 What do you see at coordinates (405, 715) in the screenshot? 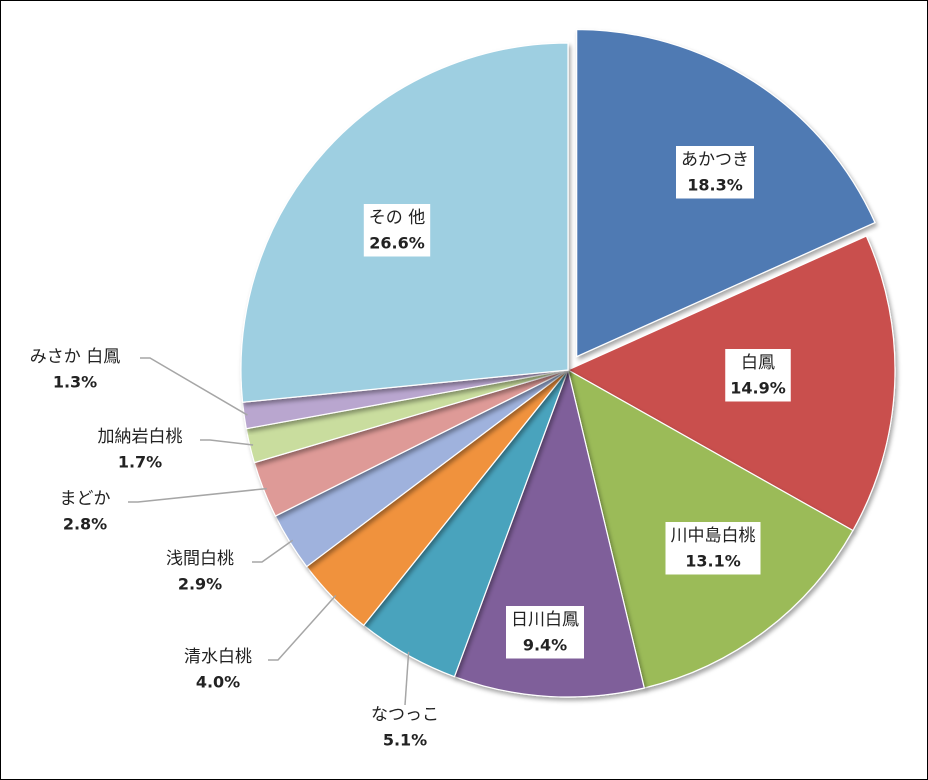
I see `slice-name: なつっこ` at bounding box center [405, 715].